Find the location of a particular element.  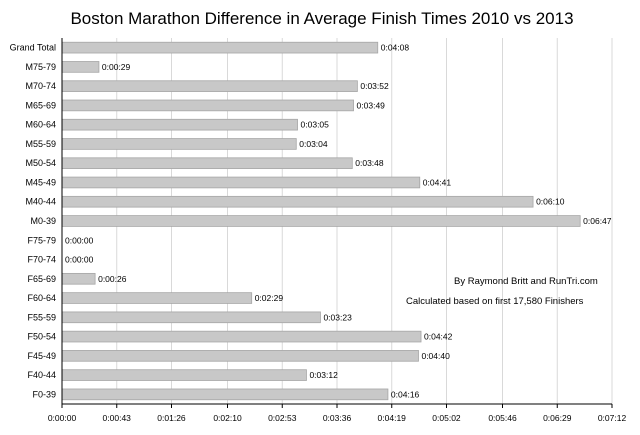

x-tick-label: 0:04:19 is located at coordinates (392, 418).